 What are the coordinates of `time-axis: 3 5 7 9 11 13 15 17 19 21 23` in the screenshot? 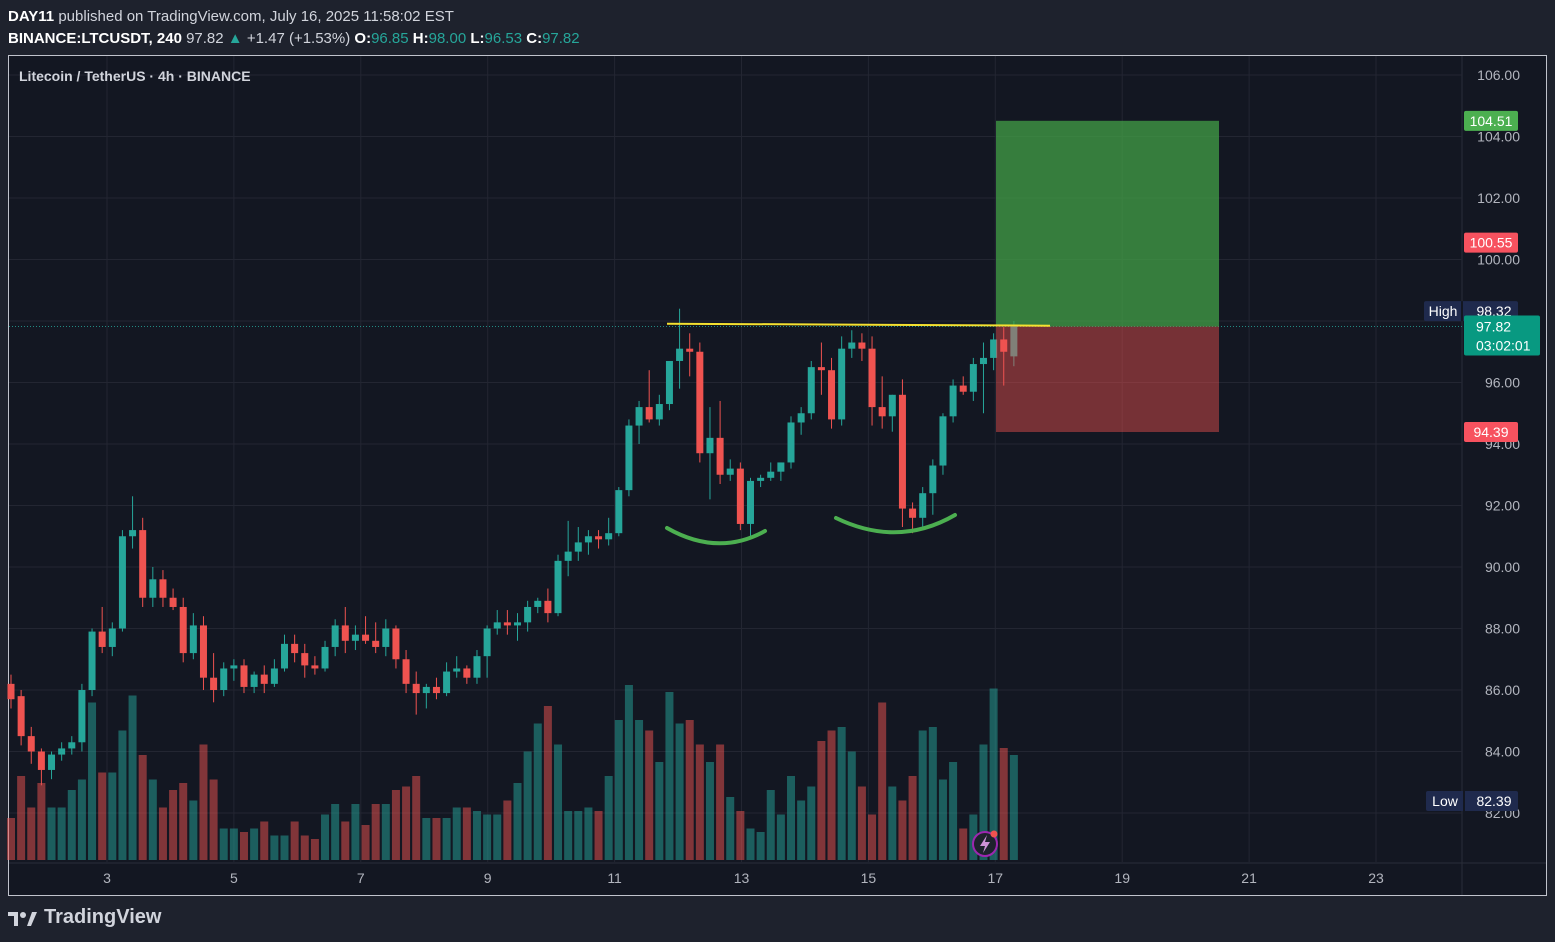 It's located at (743, 878).